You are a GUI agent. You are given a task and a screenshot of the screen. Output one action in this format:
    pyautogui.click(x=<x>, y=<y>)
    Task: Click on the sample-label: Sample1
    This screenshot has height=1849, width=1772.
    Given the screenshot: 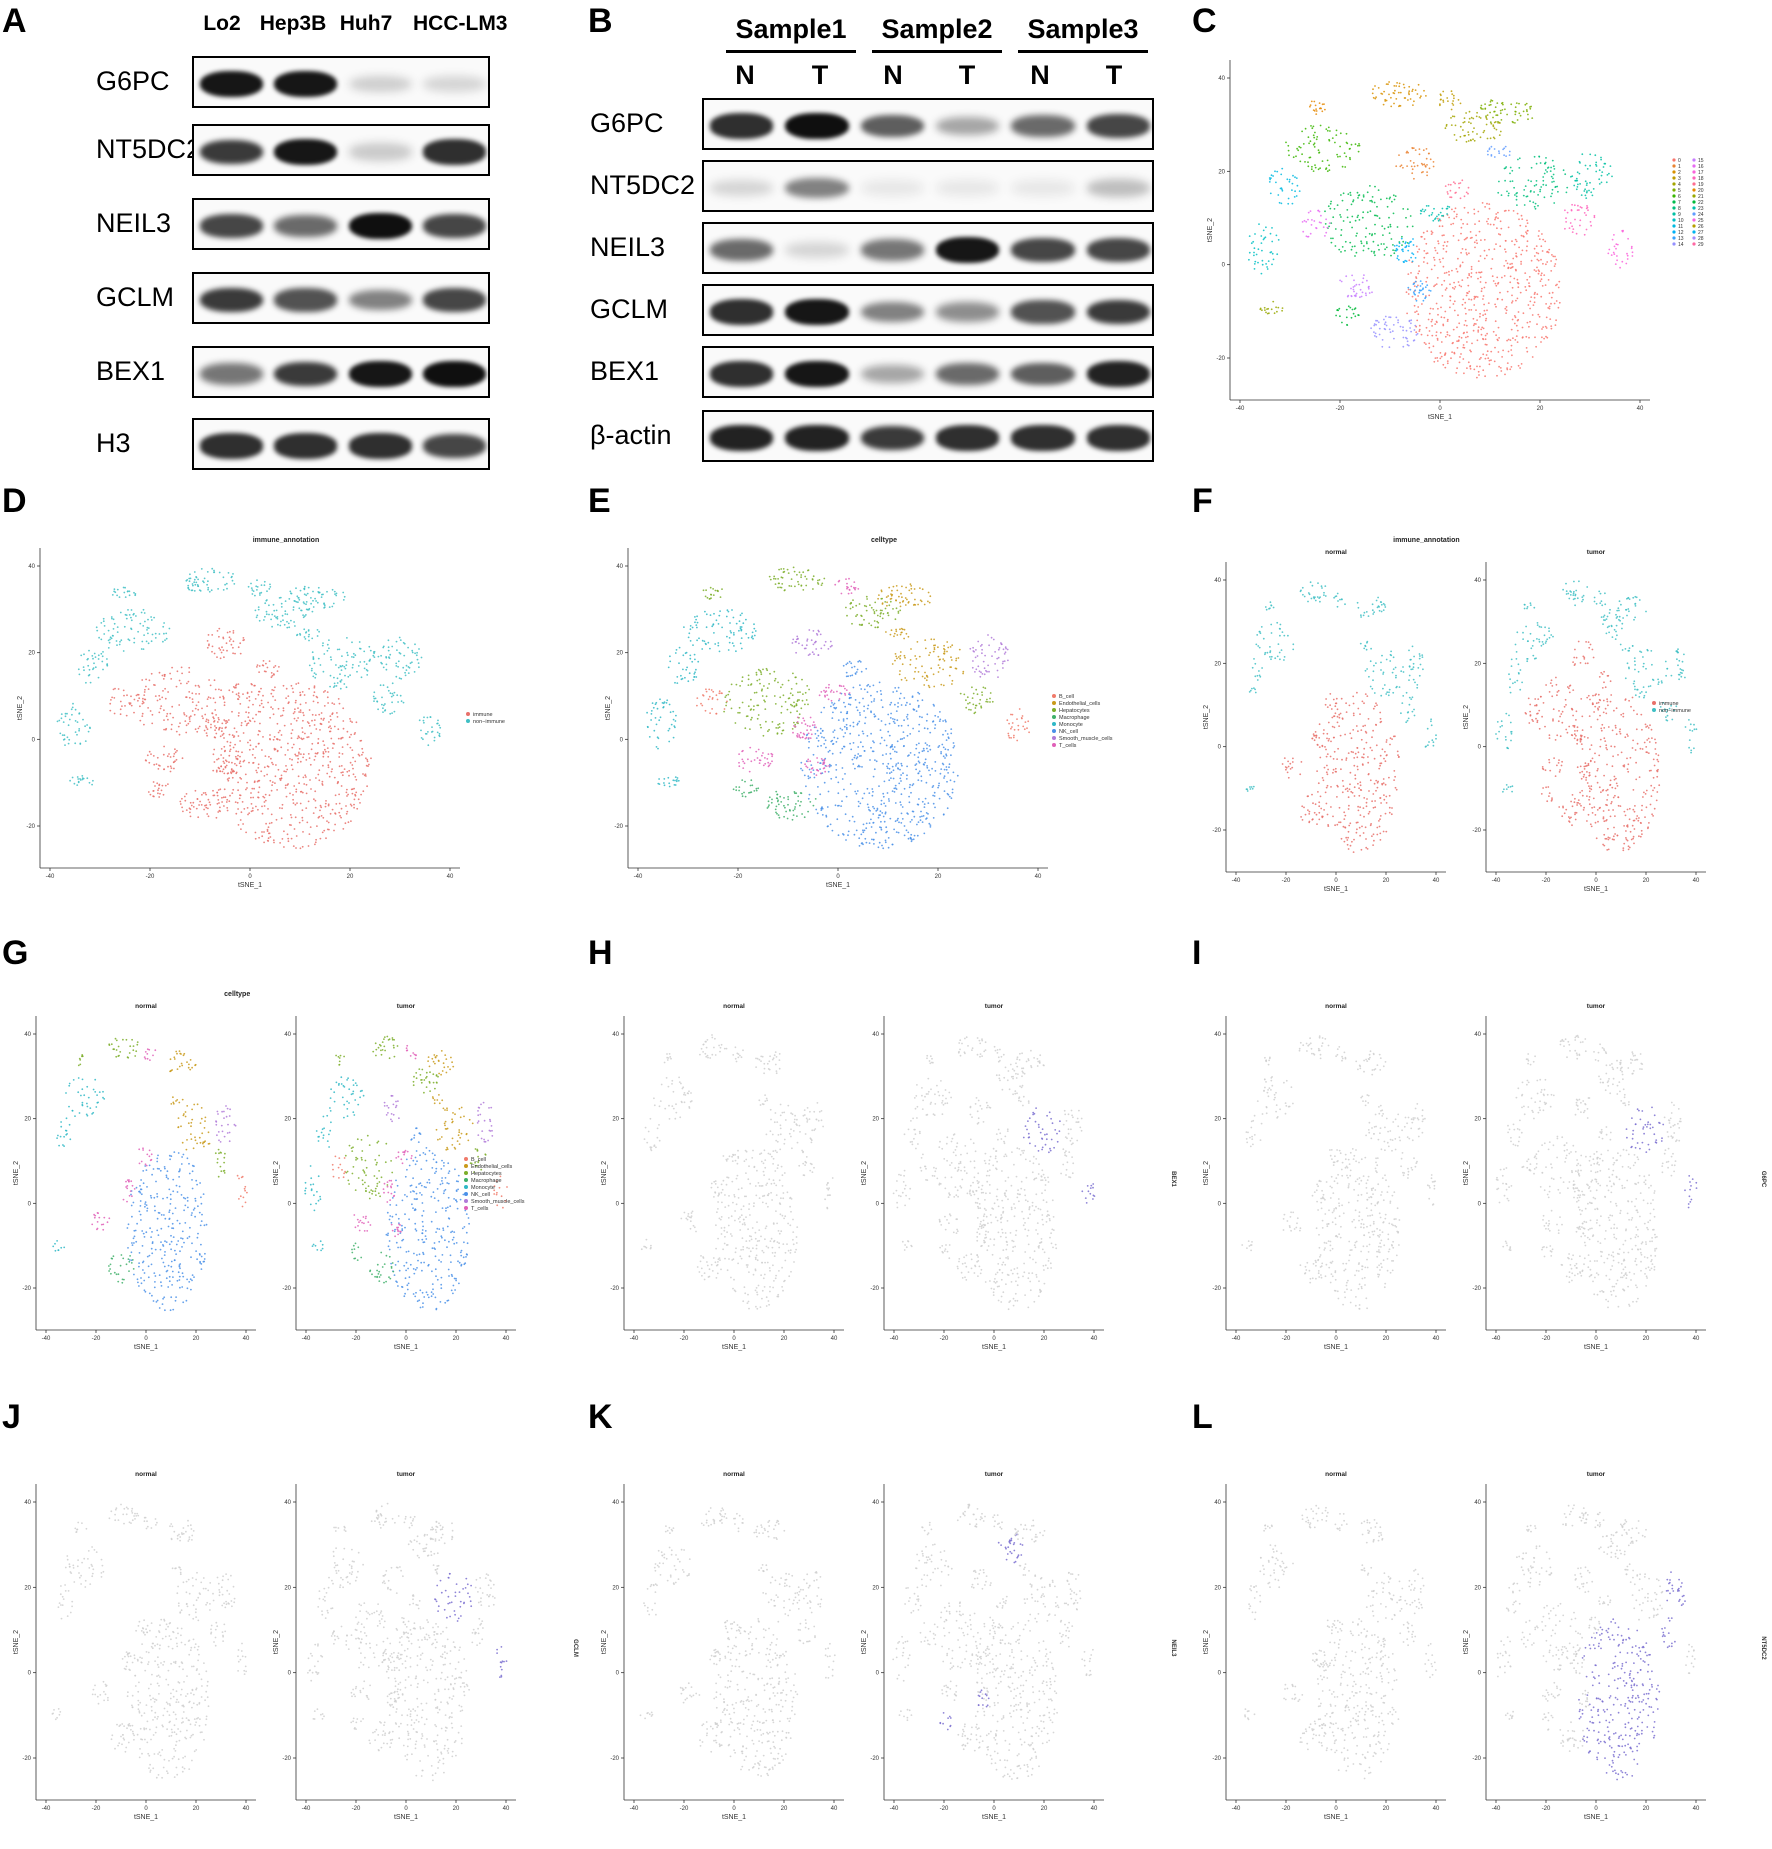 What is the action you would take?
    pyautogui.click(x=791, y=29)
    